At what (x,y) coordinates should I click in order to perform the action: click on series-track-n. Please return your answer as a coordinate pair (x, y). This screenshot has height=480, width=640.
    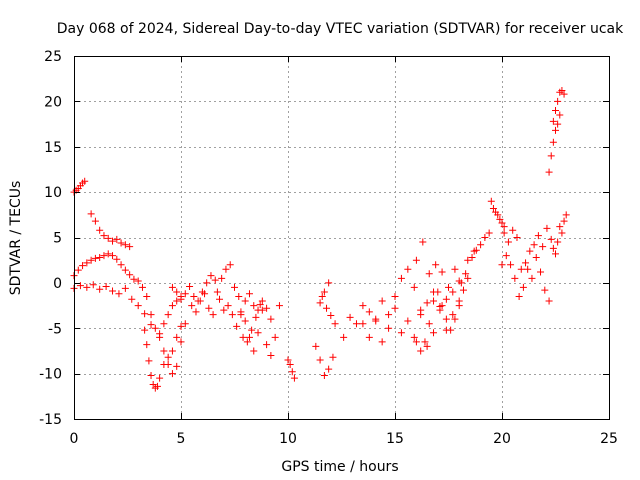
    Looking at the image, I should click on (442, 314).